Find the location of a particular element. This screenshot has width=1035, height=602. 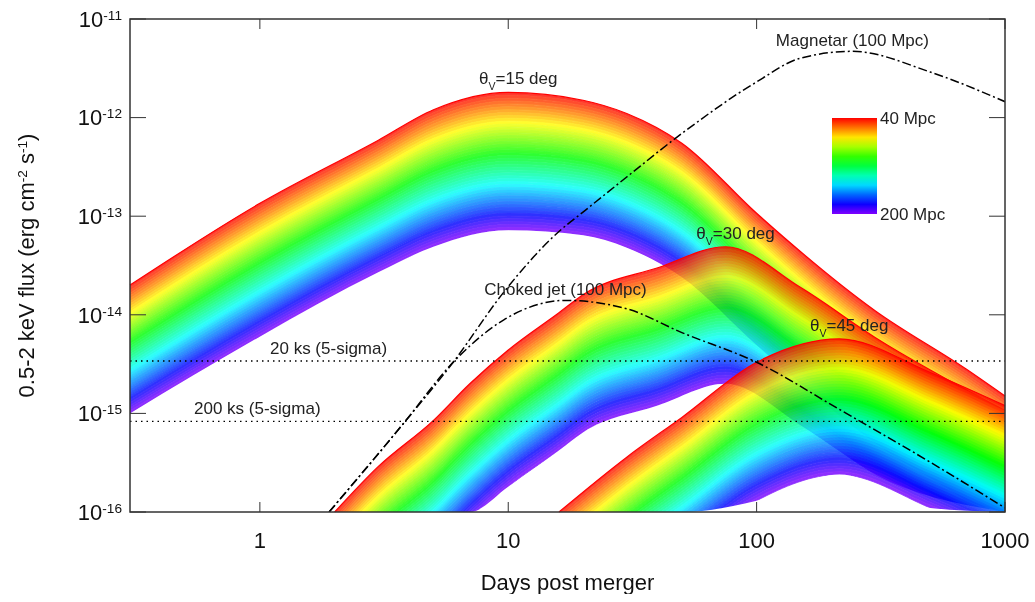

x-tick-label: 100 is located at coordinates (756, 540).